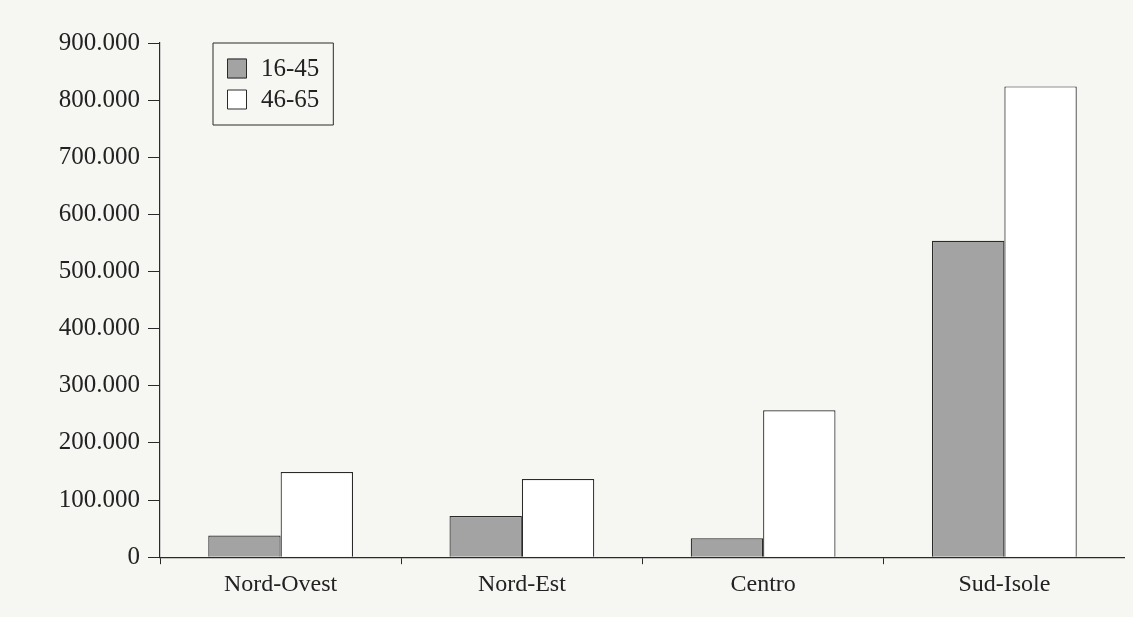 The width and height of the screenshot is (1133, 617). I want to click on y-tick-label: 800.000, so click(99, 98).